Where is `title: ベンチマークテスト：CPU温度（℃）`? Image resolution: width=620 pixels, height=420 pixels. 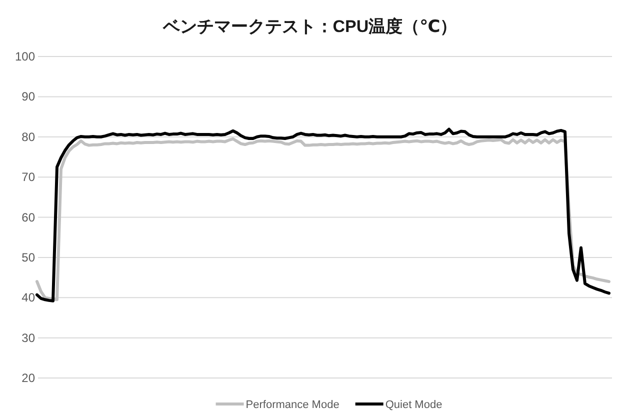
title: ベンチマークテスト：CPU温度（℃） is located at coordinates (310, 26).